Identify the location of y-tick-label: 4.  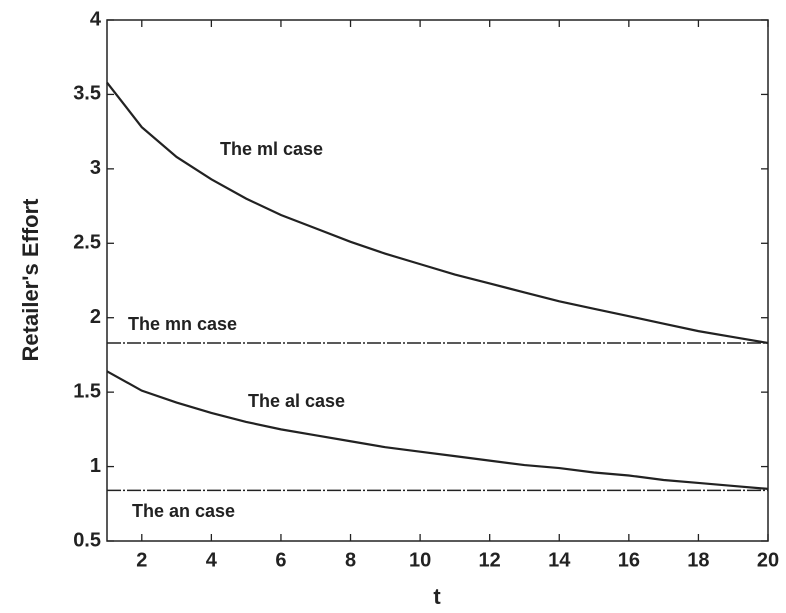
(96, 19).